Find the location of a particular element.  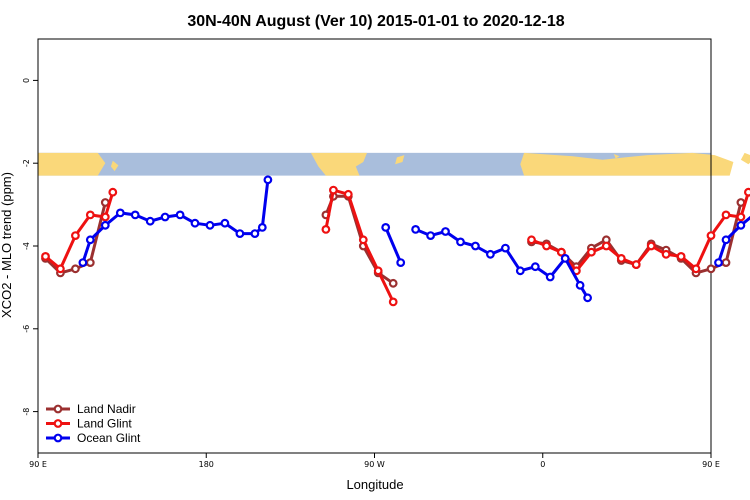

y-axis: 0 -2 -4 -6 -8 is located at coordinates (30, 247).